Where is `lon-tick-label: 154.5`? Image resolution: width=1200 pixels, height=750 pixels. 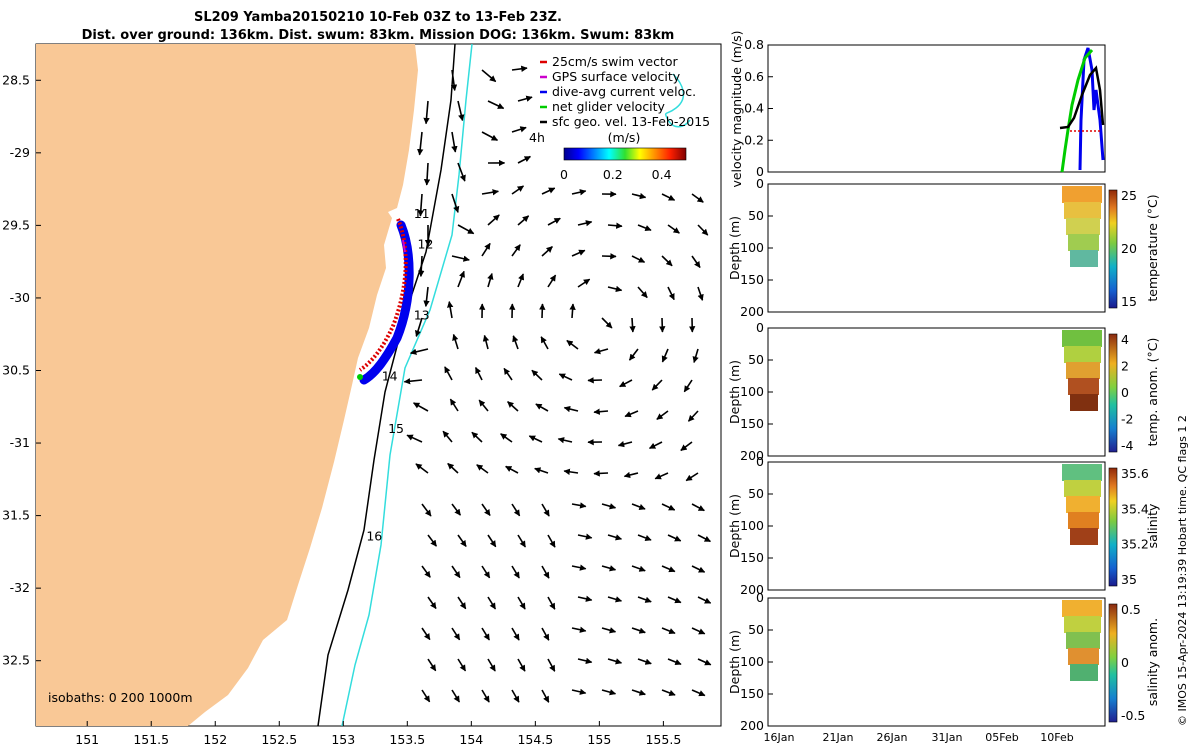 lon-tick-label: 154.5 is located at coordinates (535, 739).